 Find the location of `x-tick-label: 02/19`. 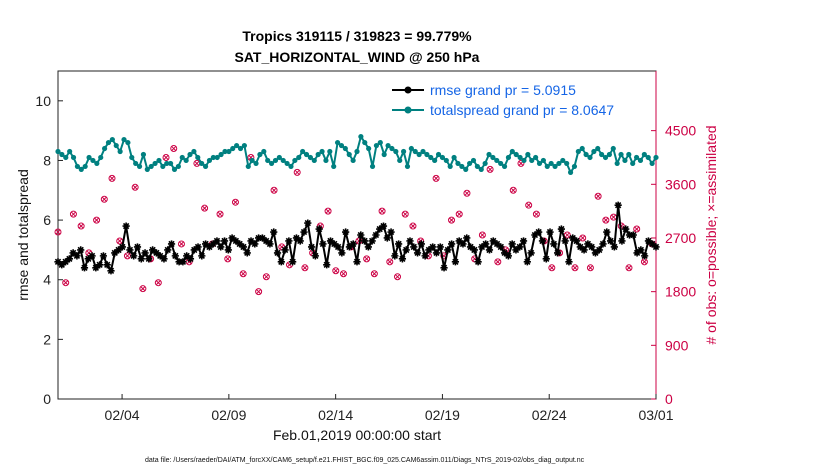

x-tick-label: 02/19 is located at coordinates (442, 415).